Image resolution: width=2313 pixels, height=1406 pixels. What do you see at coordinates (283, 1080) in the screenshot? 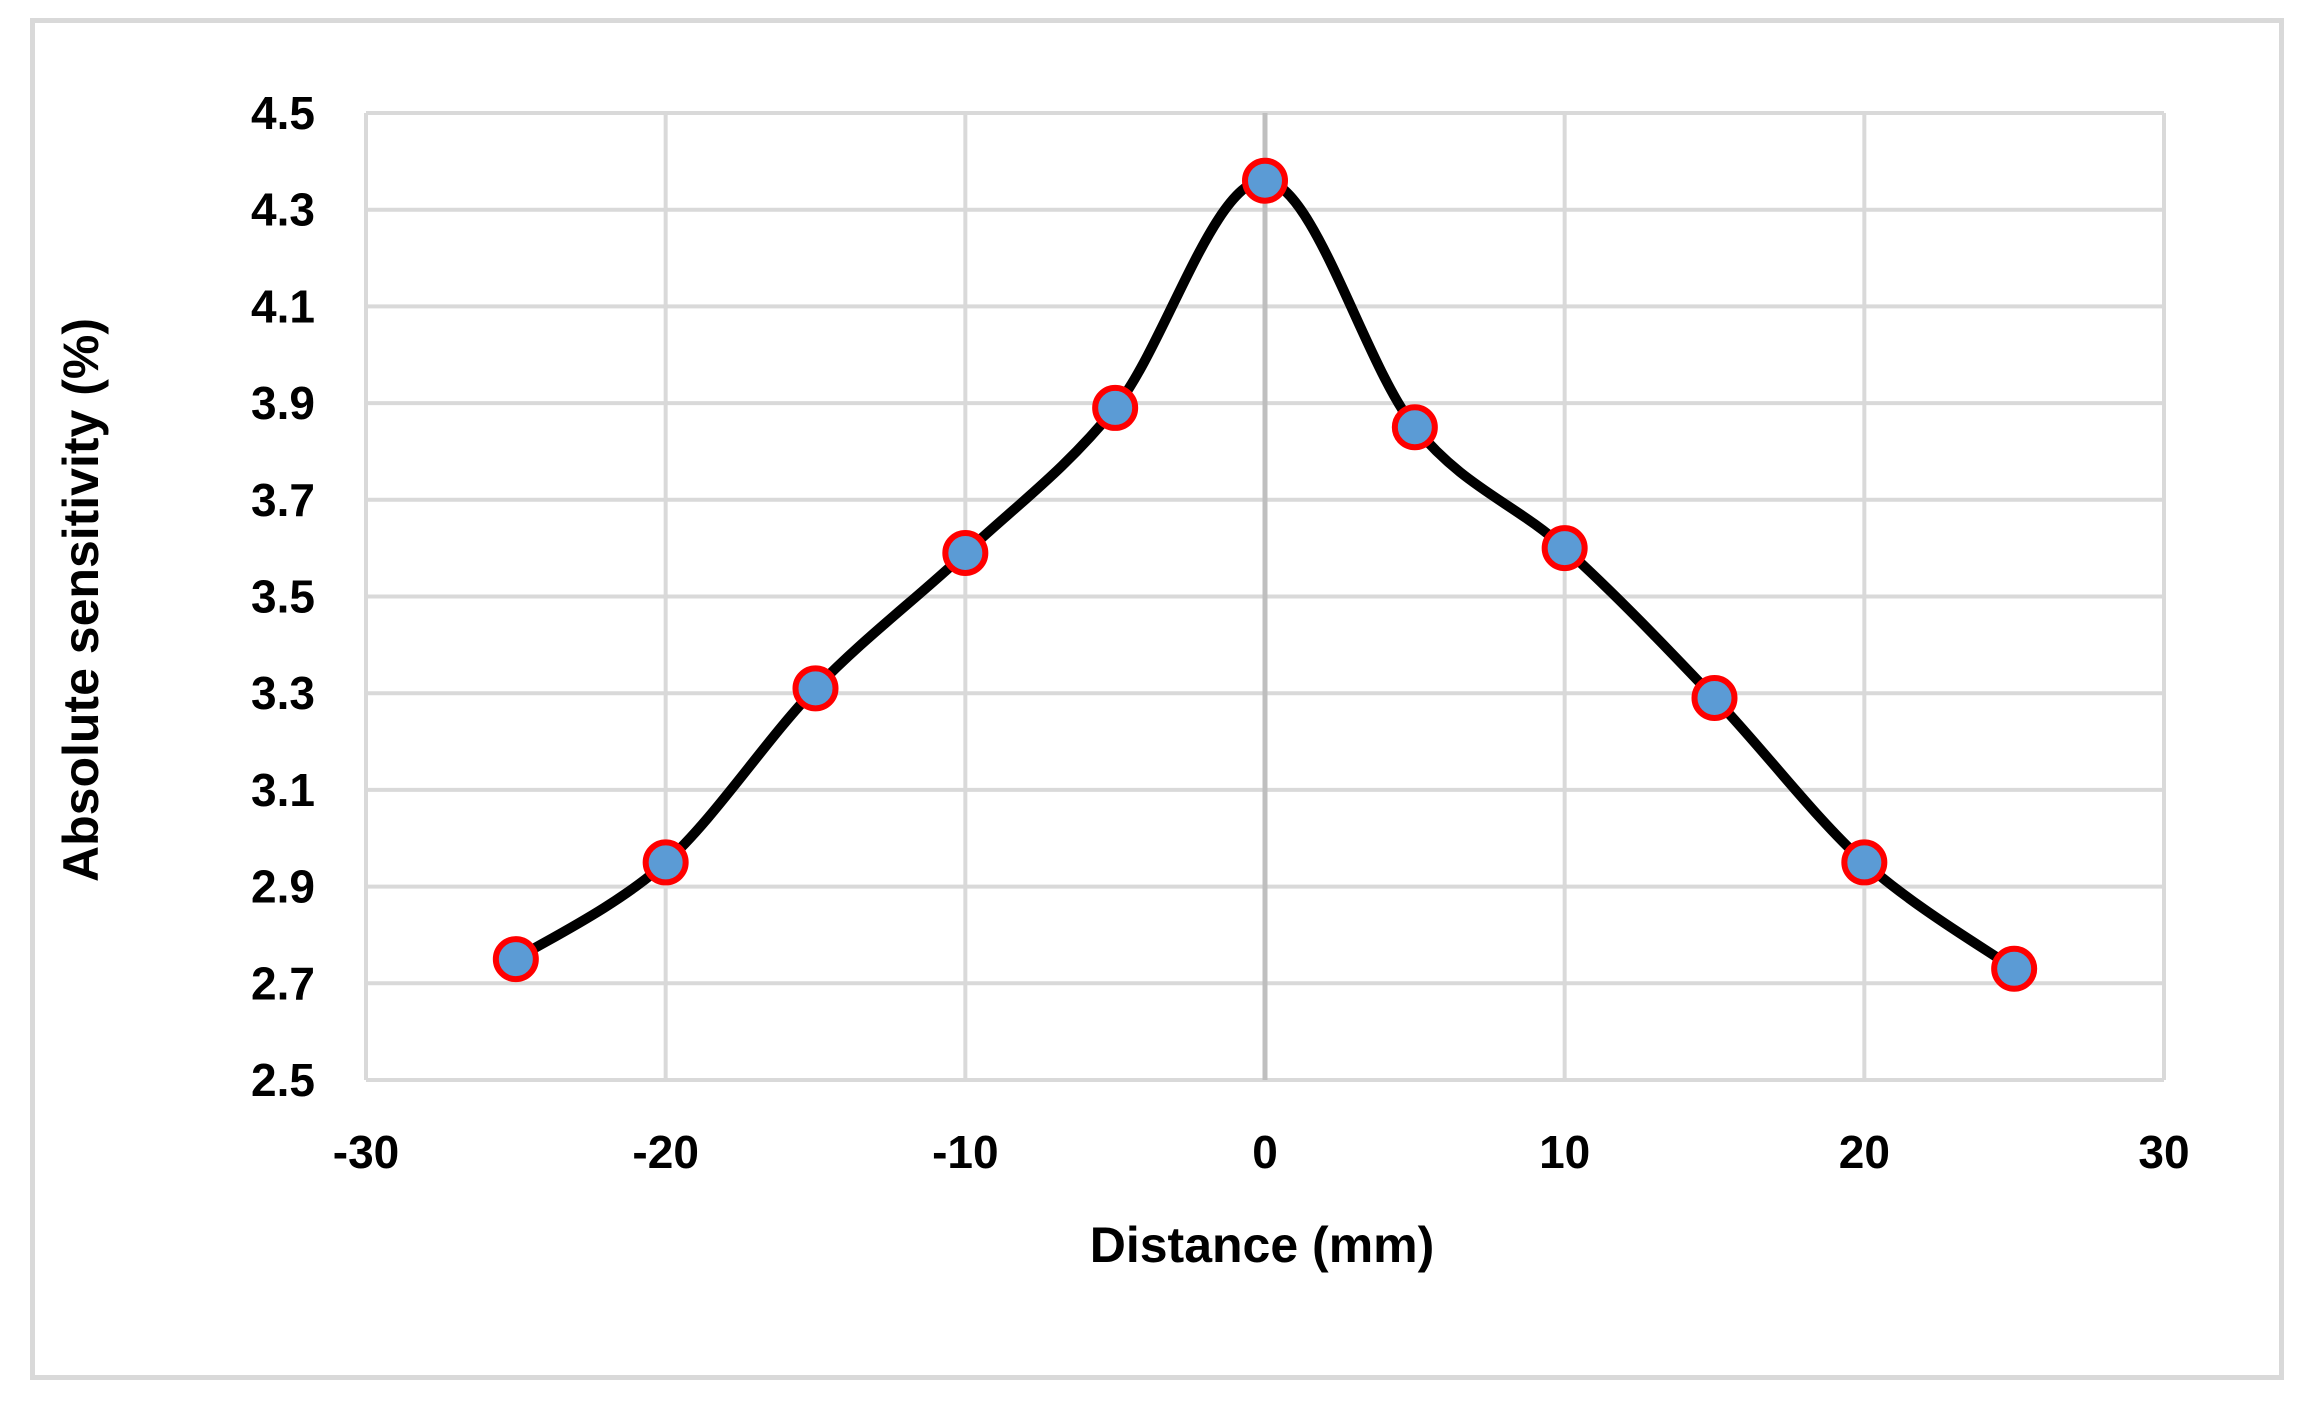
I see `y-tick-label: 2.5` at bounding box center [283, 1080].